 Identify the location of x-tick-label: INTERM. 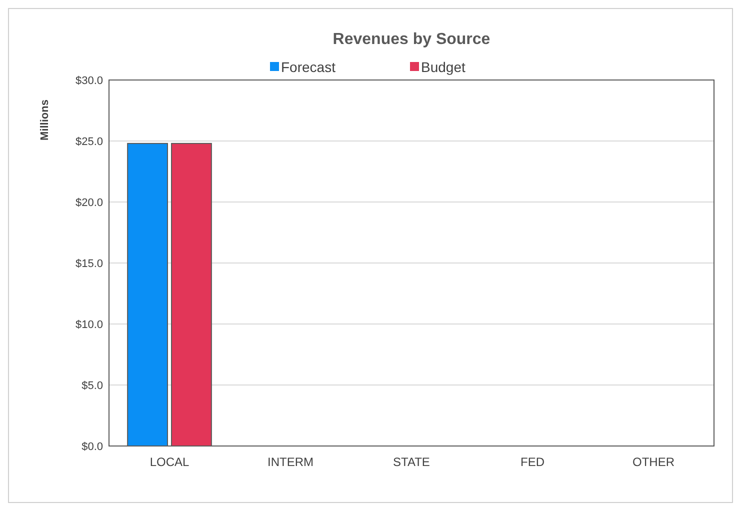
(291, 462).